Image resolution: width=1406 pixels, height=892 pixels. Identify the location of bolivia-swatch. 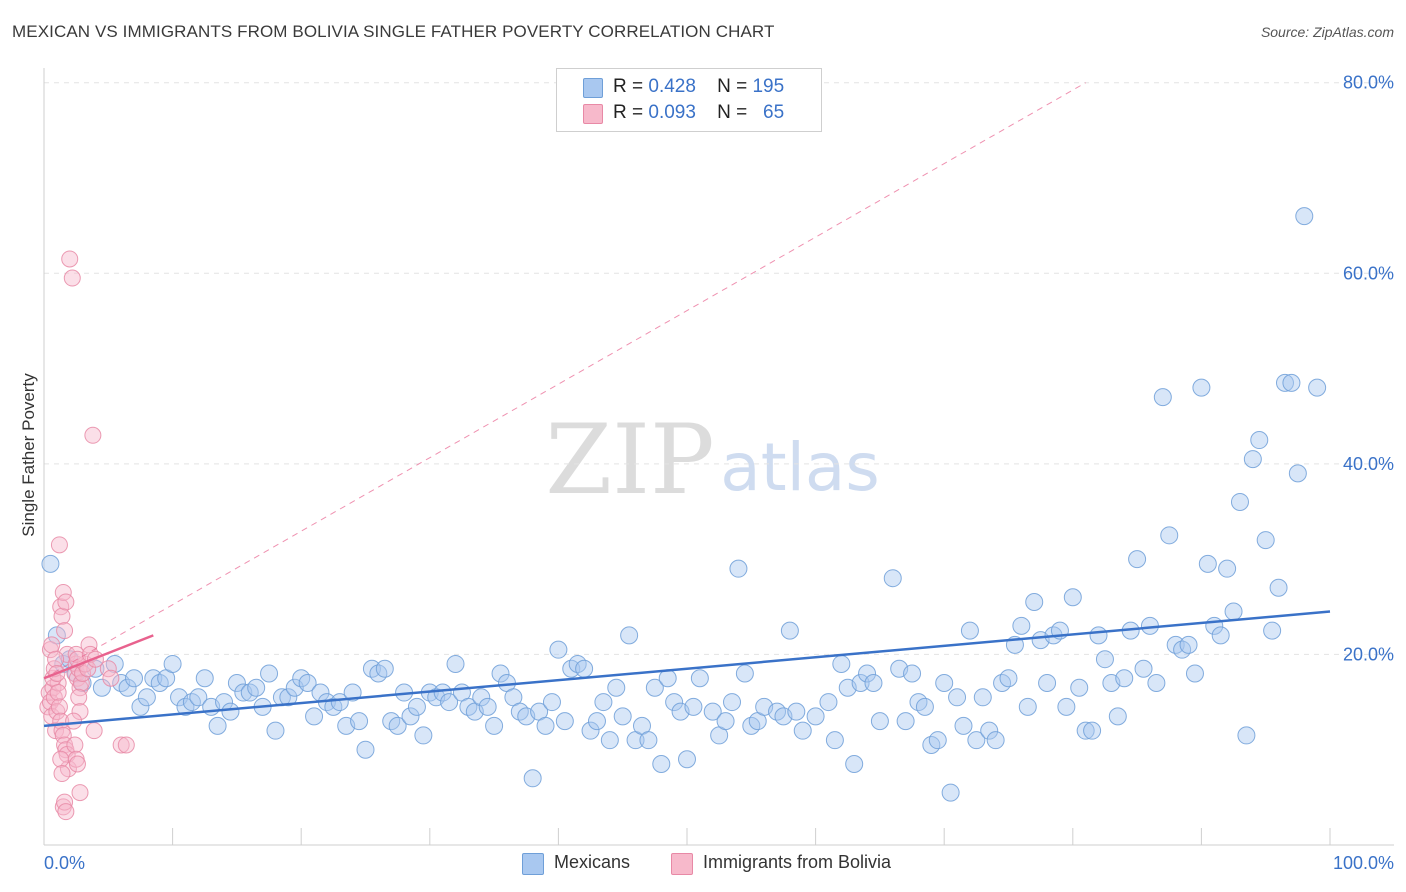
(593, 114).